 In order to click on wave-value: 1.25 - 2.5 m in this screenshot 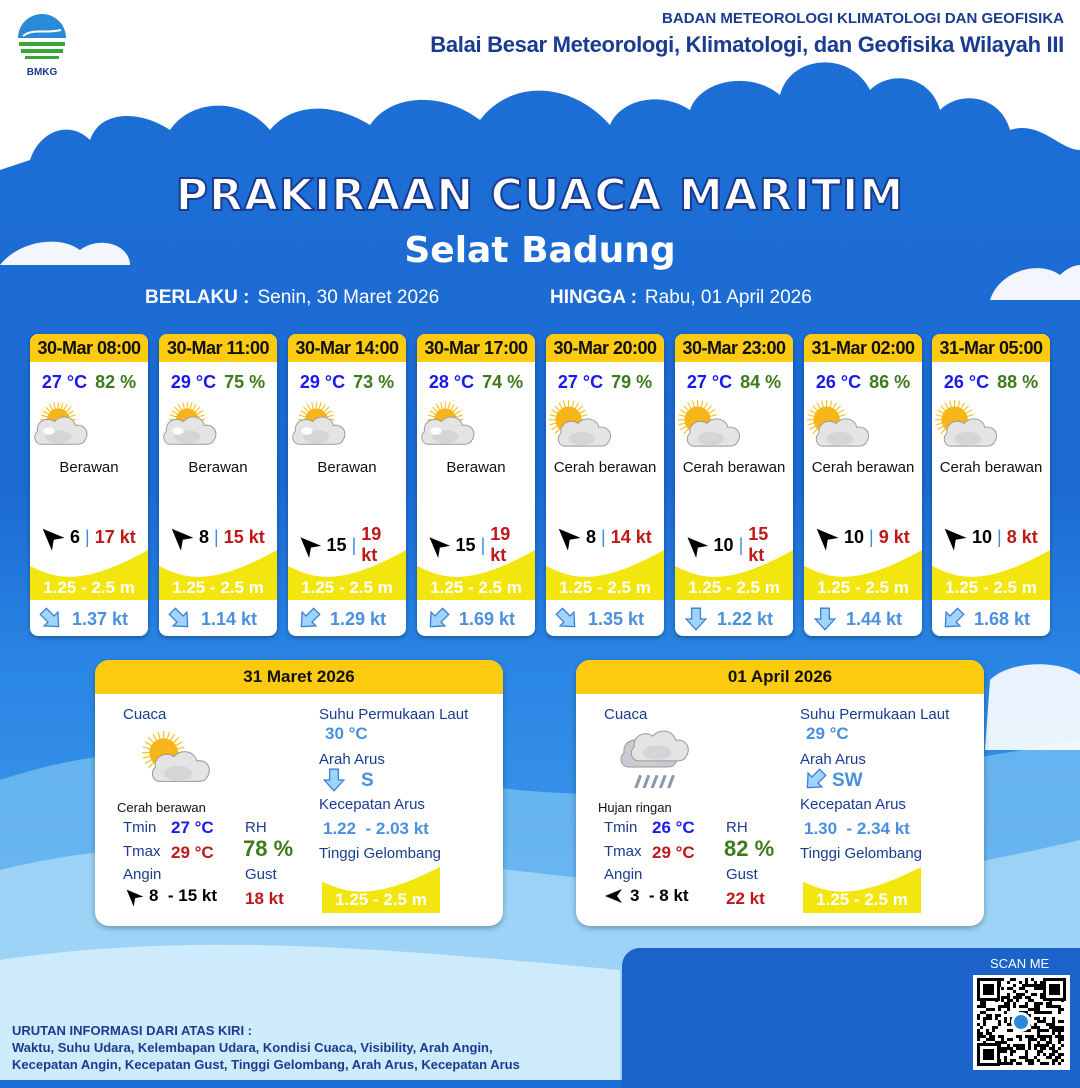, I will do `click(381, 899)`.